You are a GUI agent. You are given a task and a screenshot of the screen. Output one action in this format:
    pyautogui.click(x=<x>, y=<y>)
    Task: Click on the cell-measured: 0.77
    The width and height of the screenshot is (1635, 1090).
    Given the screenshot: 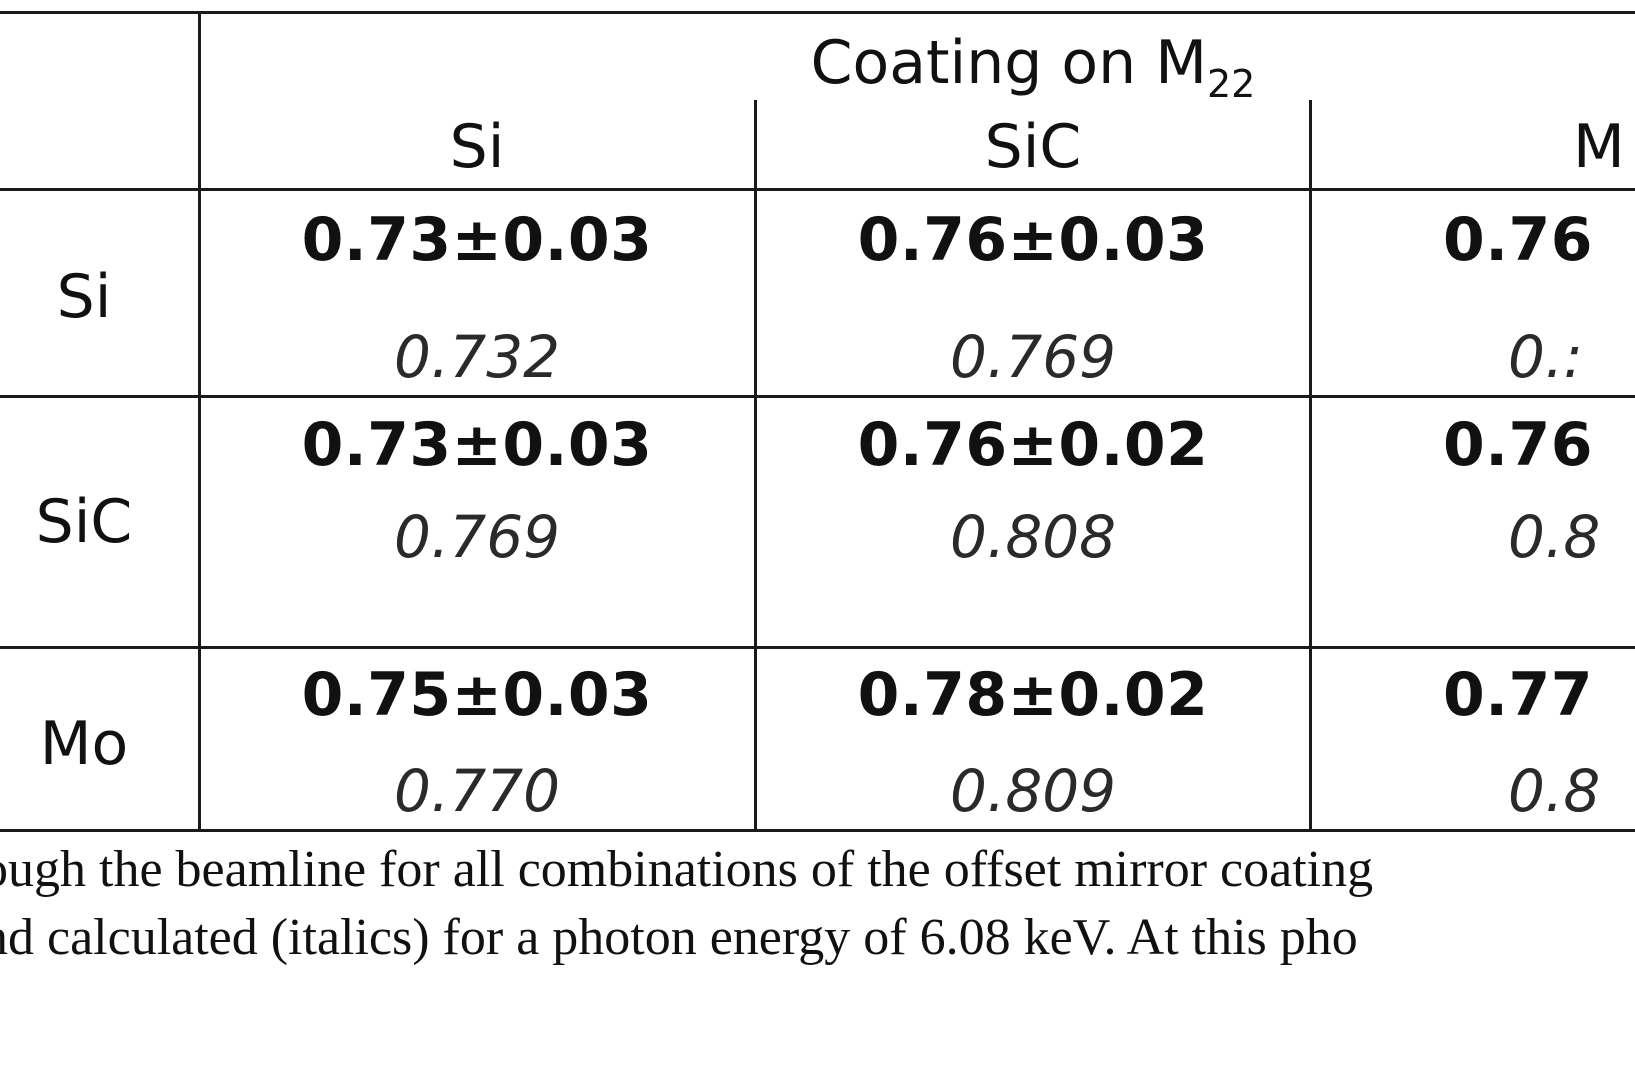 What is the action you would take?
    pyautogui.click(x=1518, y=695)
    